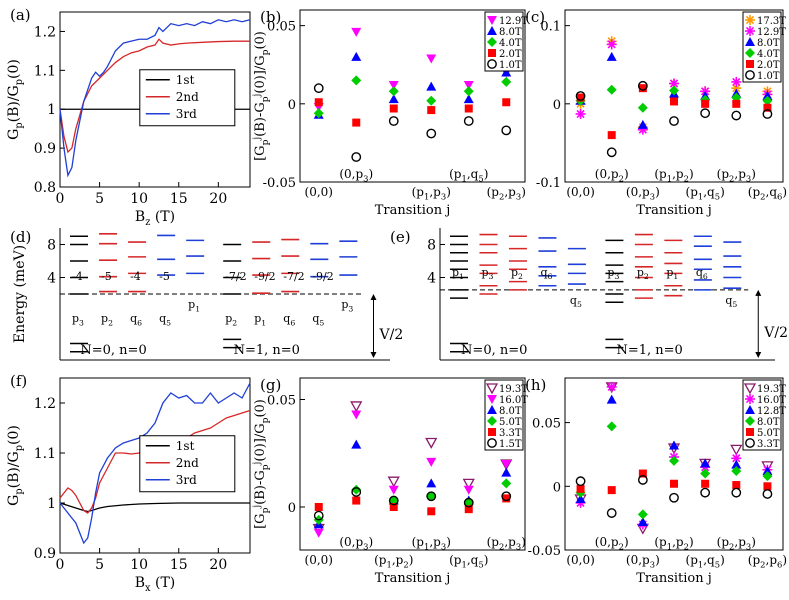 The width and height of the screenshot is (789, 600). What do you see at coordinates (148, 588) in the screenshot?
I see `subscript: x` at bounding box center [148, 588].